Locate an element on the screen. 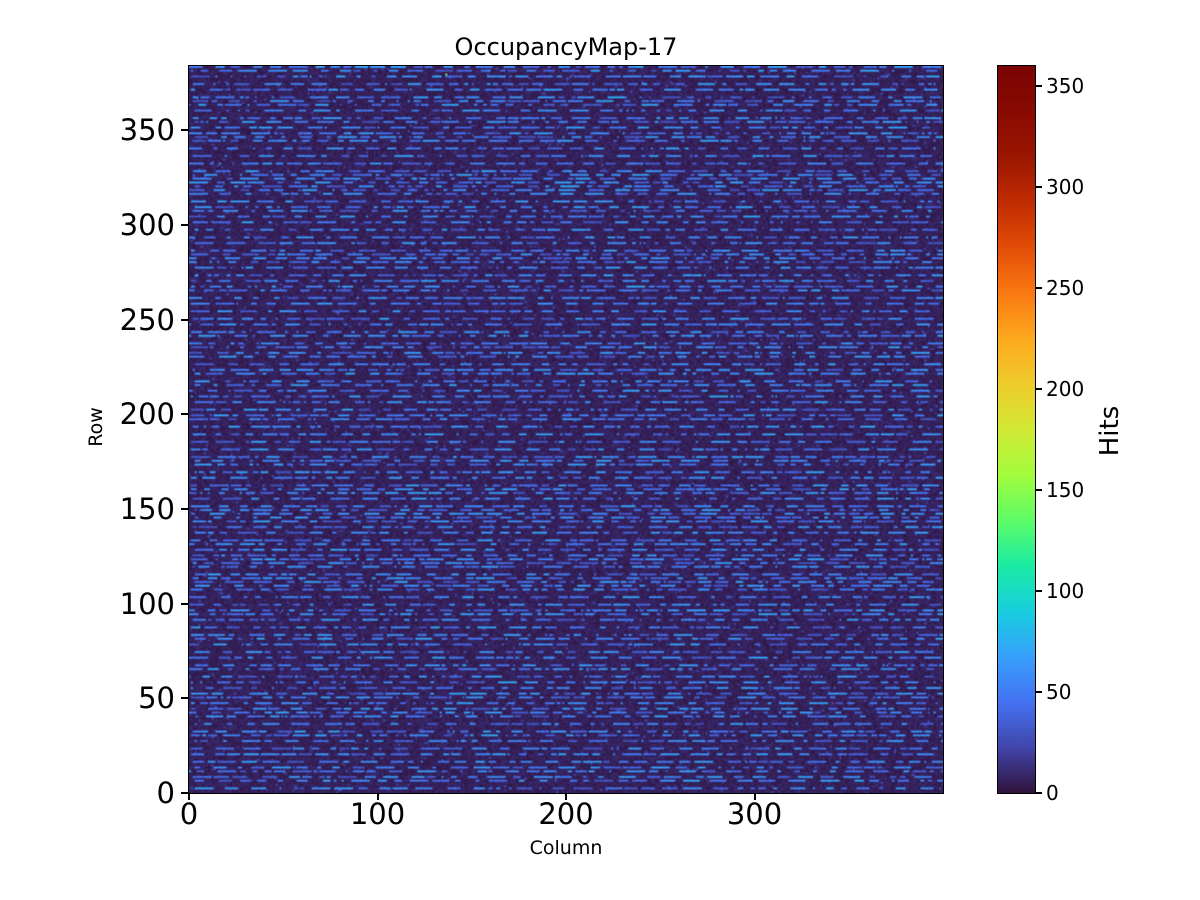 The height and width of the screenshot is (900, 1200). colorbar-label: Hits is located at coordinates (1110, 431).